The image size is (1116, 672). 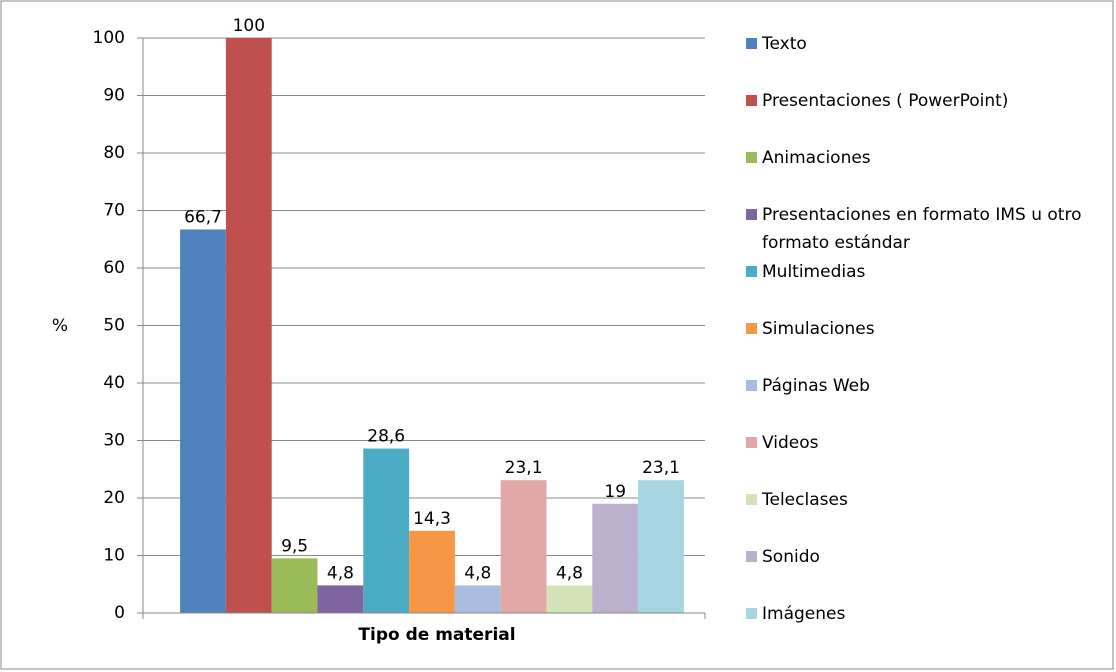 What do you see at coordinates (814, 272) in the screenshot?
I see `legend-label: Multimedias` at bounding box center [814, 272].